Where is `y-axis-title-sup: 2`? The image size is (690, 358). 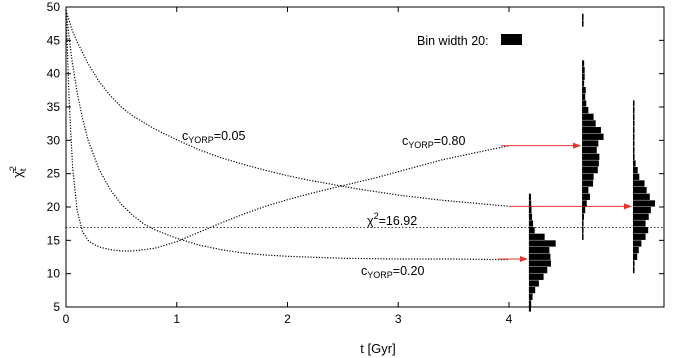
y-axis-title-sup: 2 is located at coordinates (13, 168).